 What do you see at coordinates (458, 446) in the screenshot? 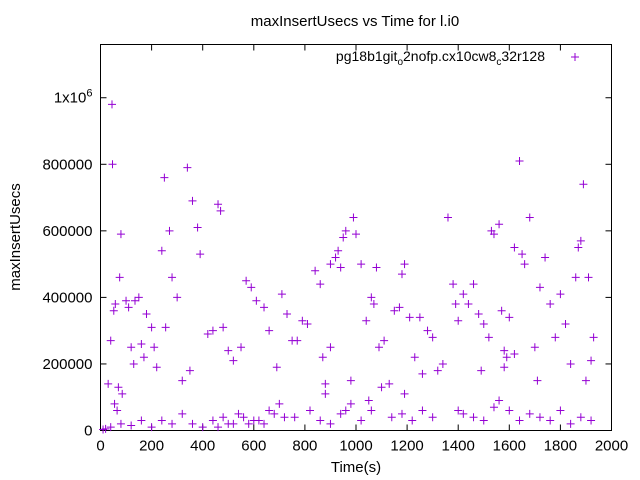
I see `x-tick-label: 1400` at bounding box center [458, 446].